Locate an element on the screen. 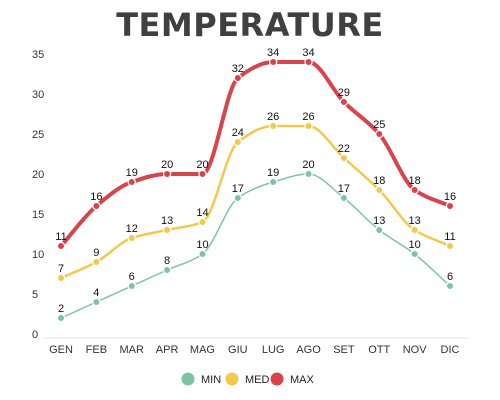  legend-swatch-med is located at coordinates (232, 379).